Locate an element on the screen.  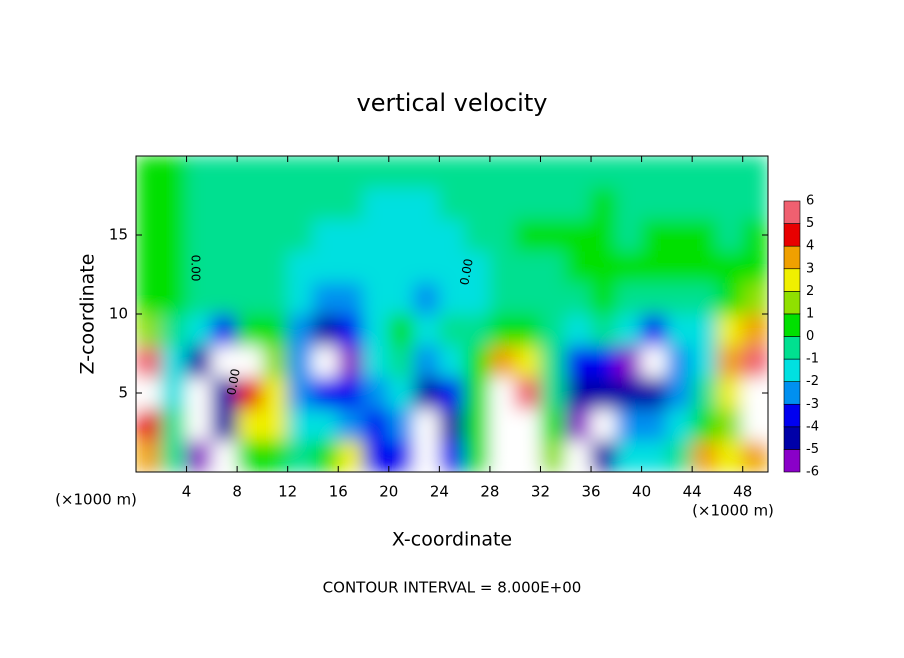
y-axis-label: Z-coordinate is located at coordinates (88, 314).